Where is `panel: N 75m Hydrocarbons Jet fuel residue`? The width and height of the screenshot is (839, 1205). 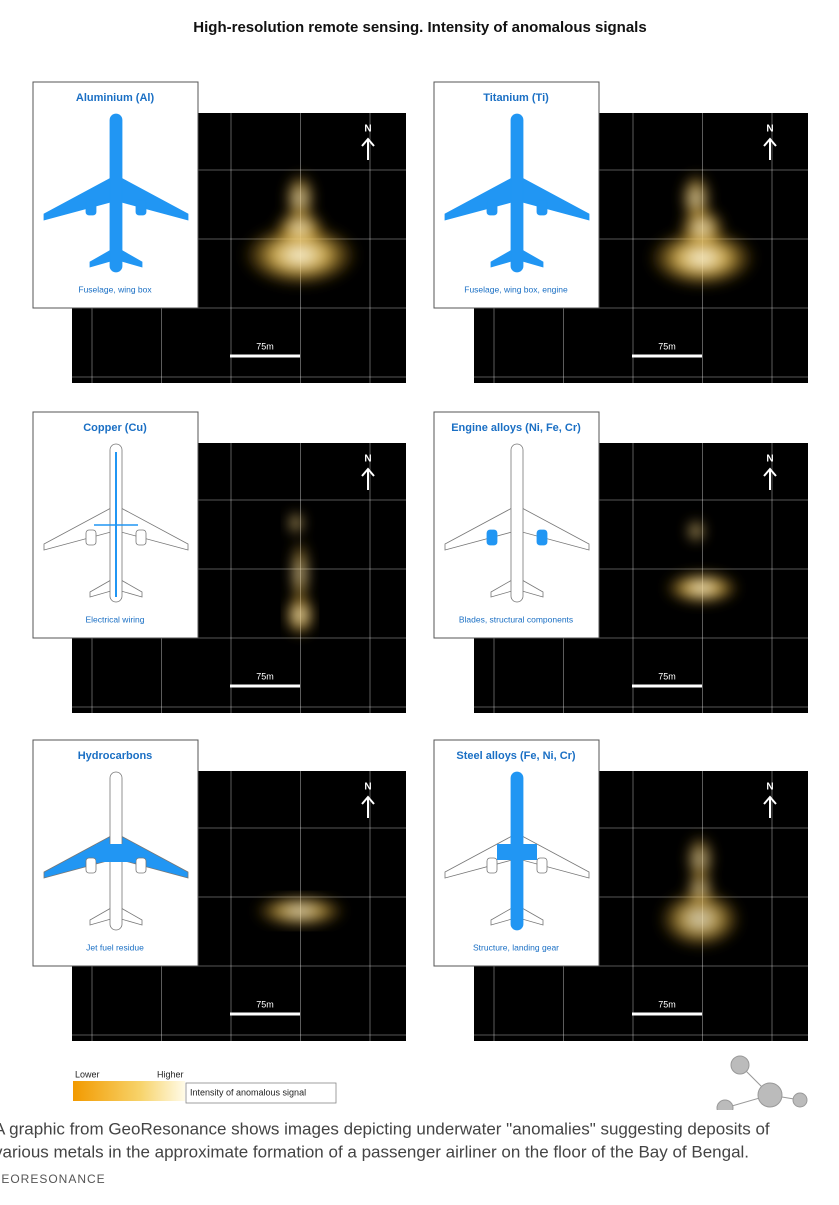 panel: N 75m Hydrocarbons Jet fuel residue is located at coordinates (219, 890).